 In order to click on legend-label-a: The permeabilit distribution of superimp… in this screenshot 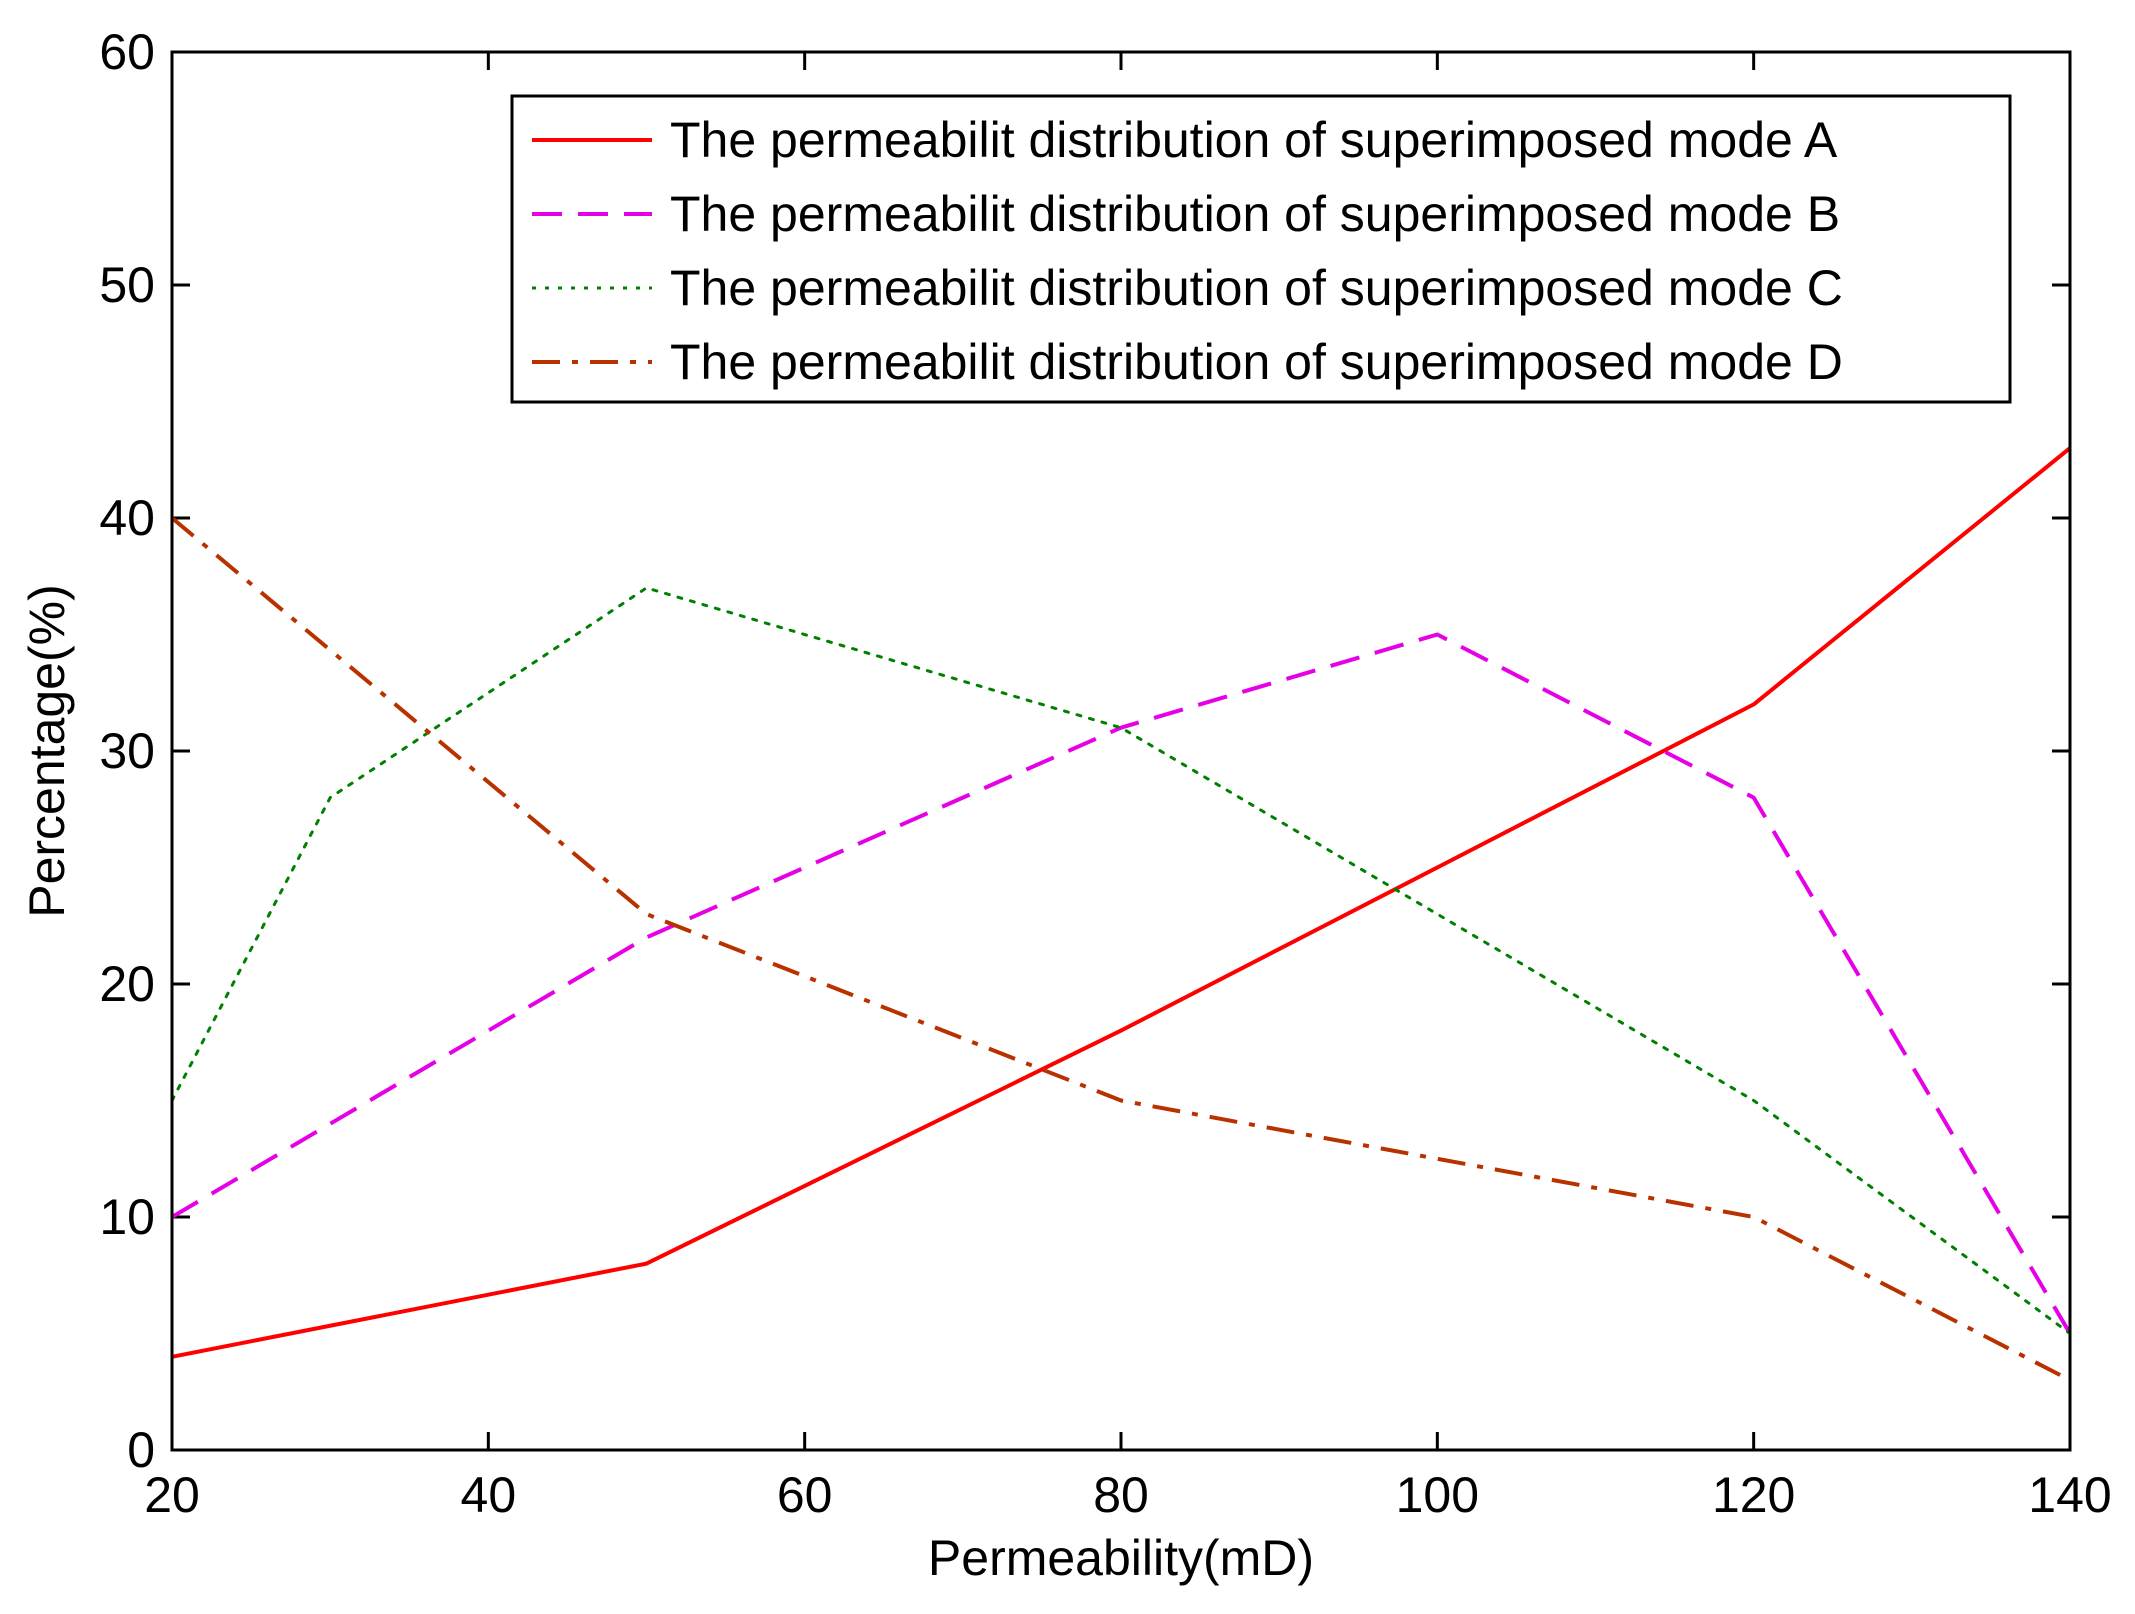, I will do `click(1254, 140)`.